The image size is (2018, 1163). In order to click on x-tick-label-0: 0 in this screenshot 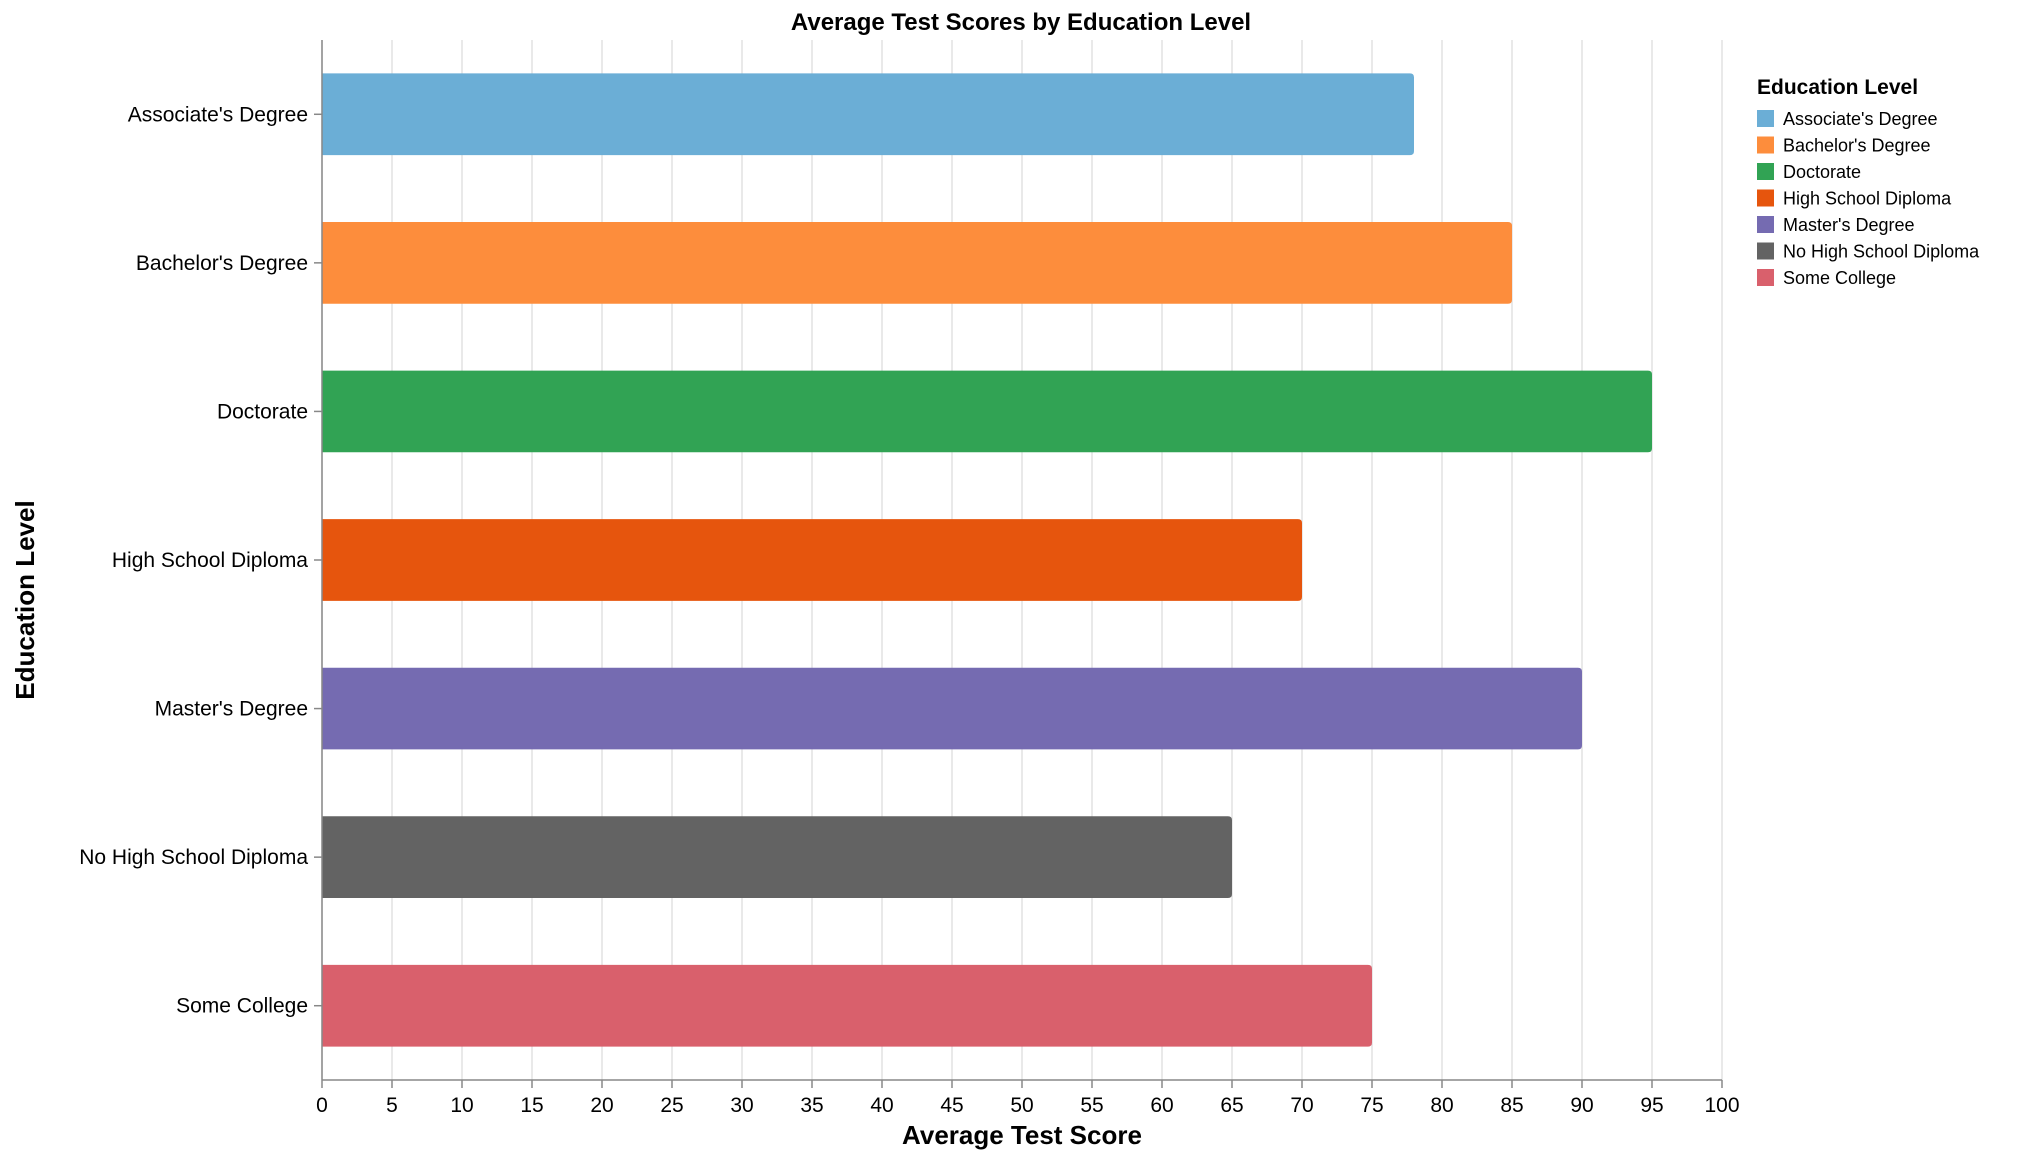, I will do `click(322, 1105)`.